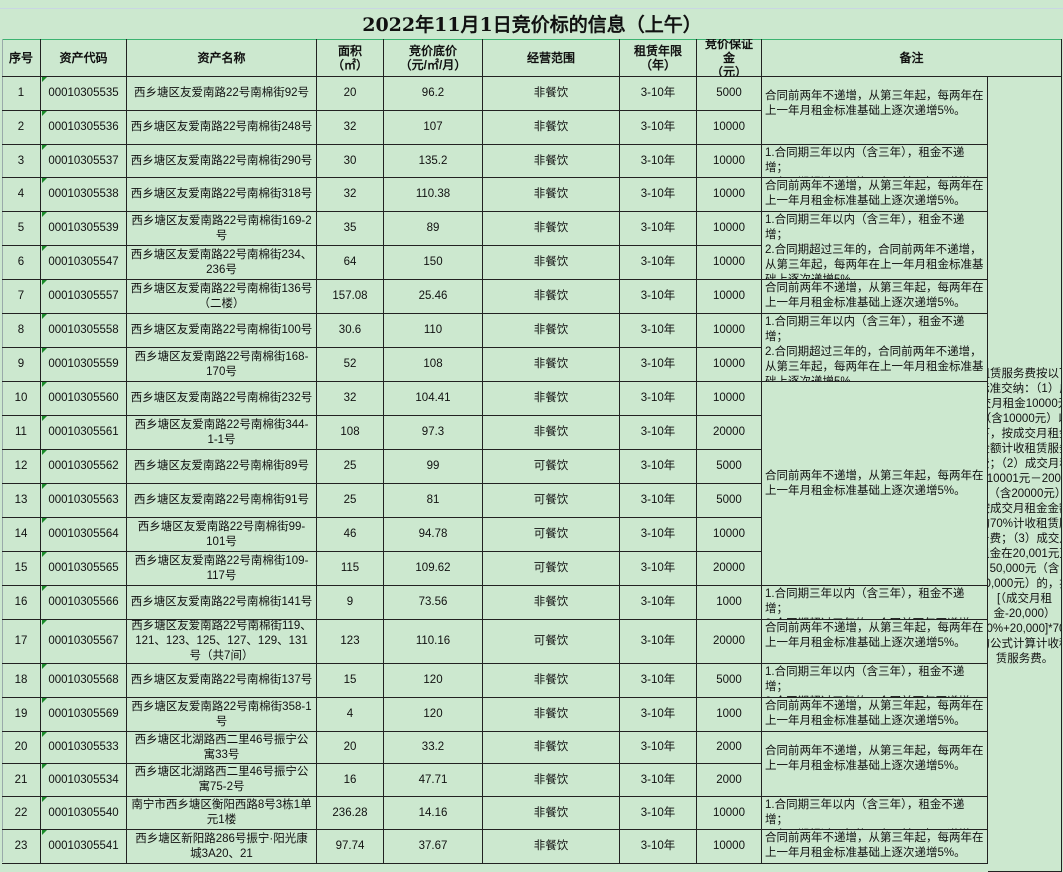 This screenshot has height=872, width=1063. Describe the element at coordinates (350, 263) in the screenshot. I see `area-cell: 64` at that location.